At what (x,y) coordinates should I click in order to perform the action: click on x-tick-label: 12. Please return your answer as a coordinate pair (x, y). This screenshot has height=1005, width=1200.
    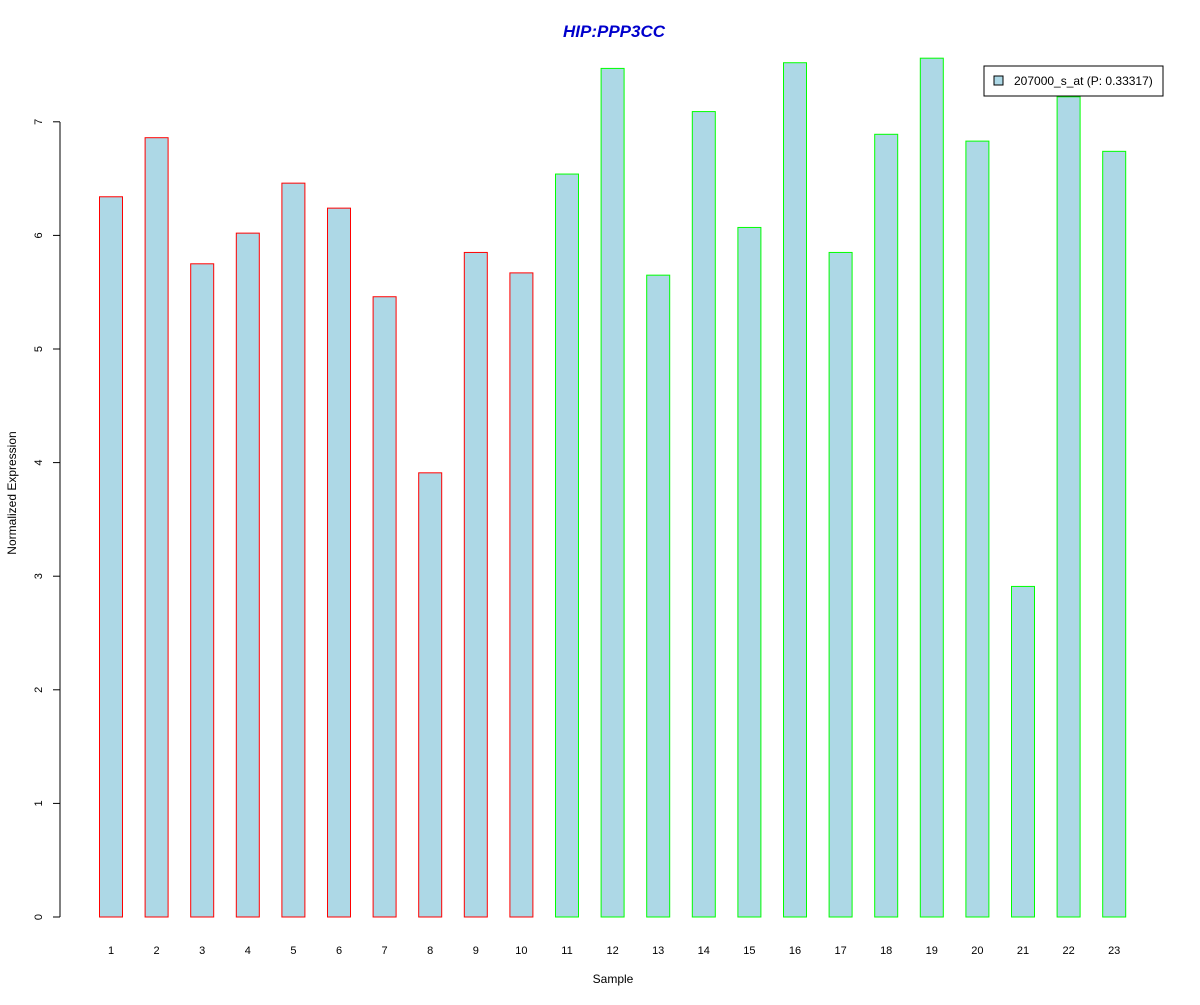
    Looking at the image, I should click on (612, 951).